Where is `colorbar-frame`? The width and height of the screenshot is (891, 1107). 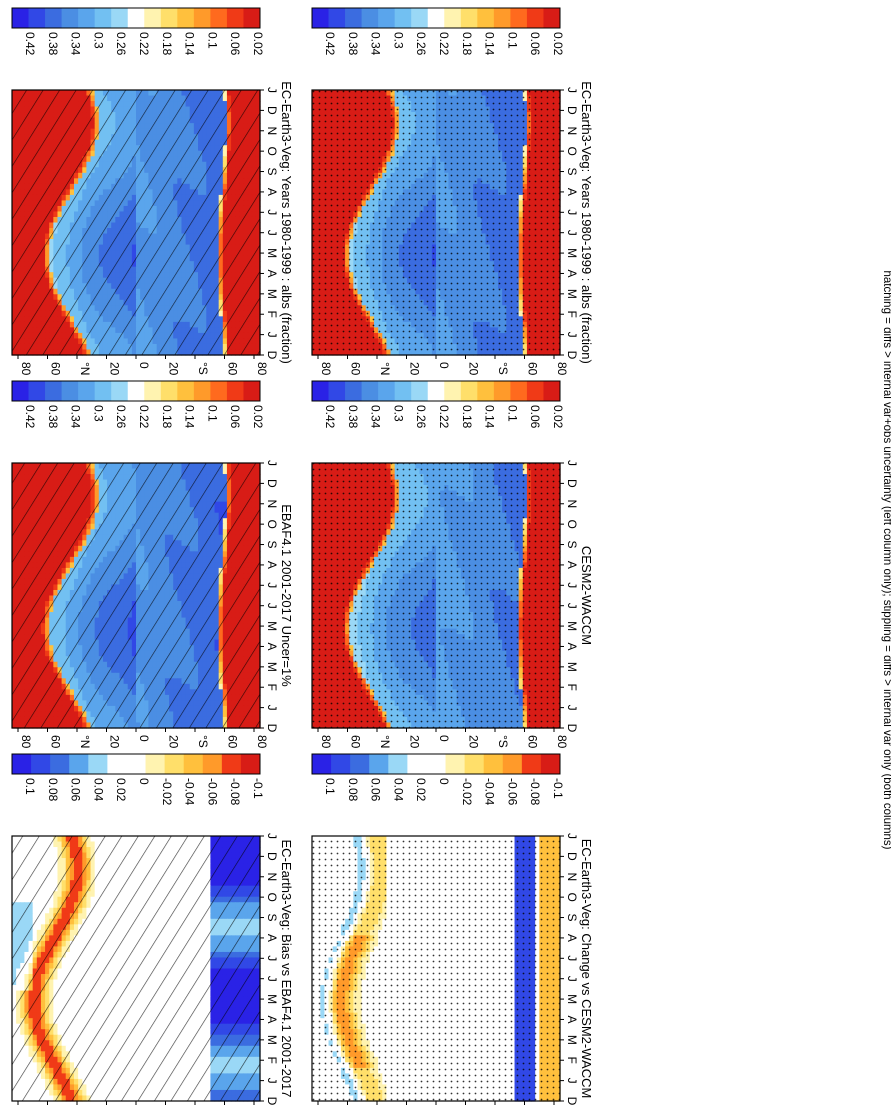 colorbar-frame is located at coordinates (136, 18).